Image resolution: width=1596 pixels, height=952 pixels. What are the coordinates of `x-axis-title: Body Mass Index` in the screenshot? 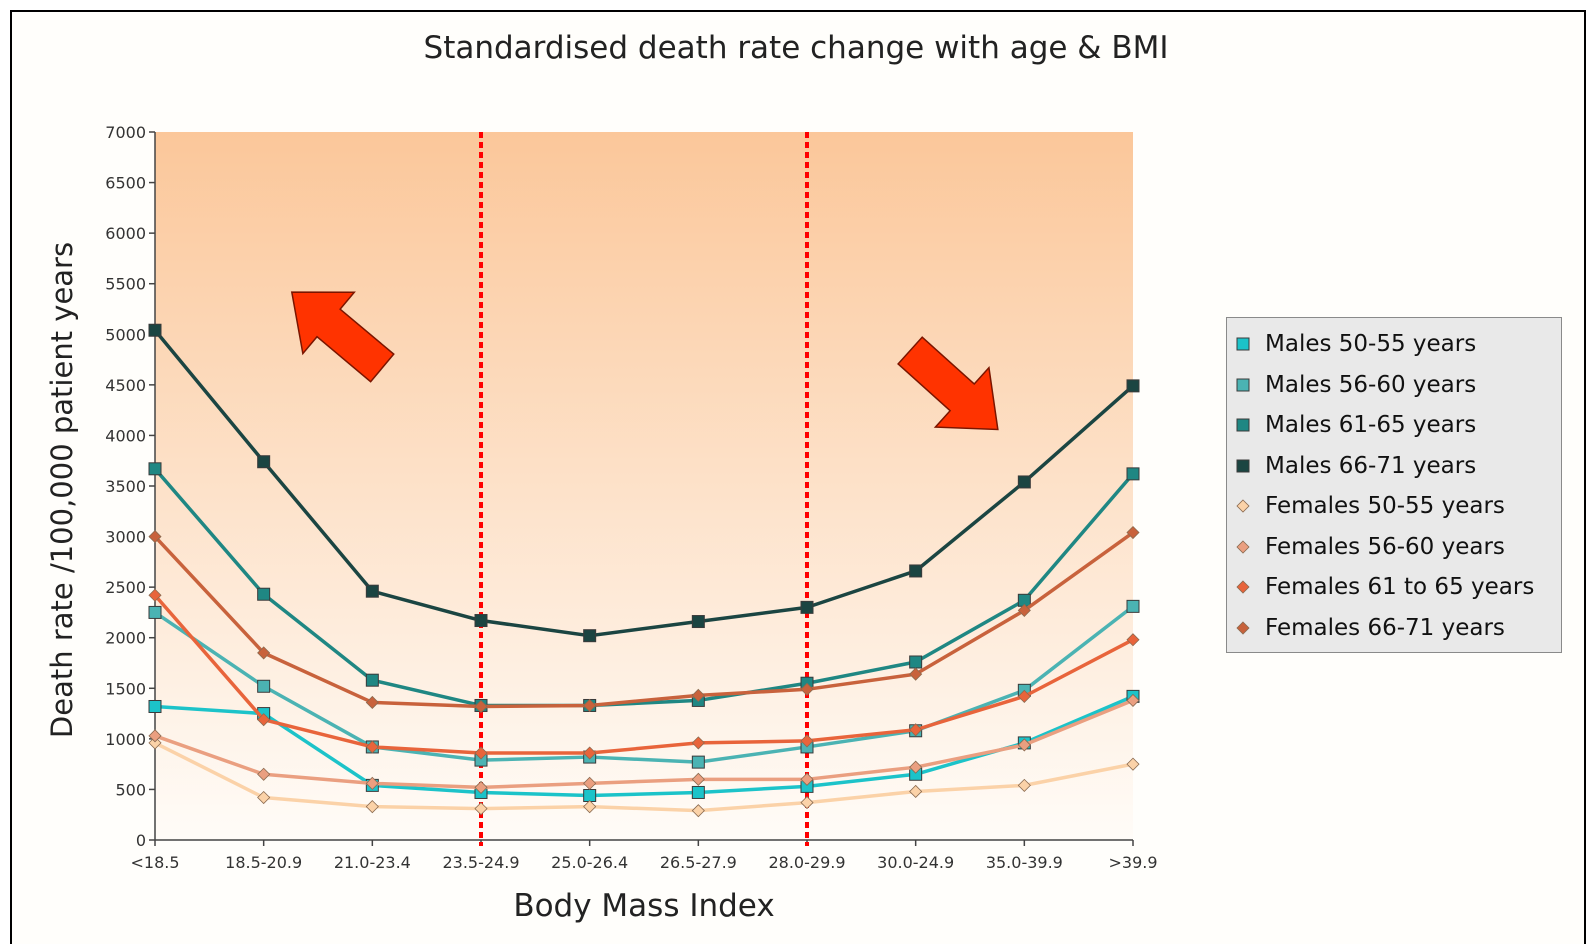 It's located at (643, 906).